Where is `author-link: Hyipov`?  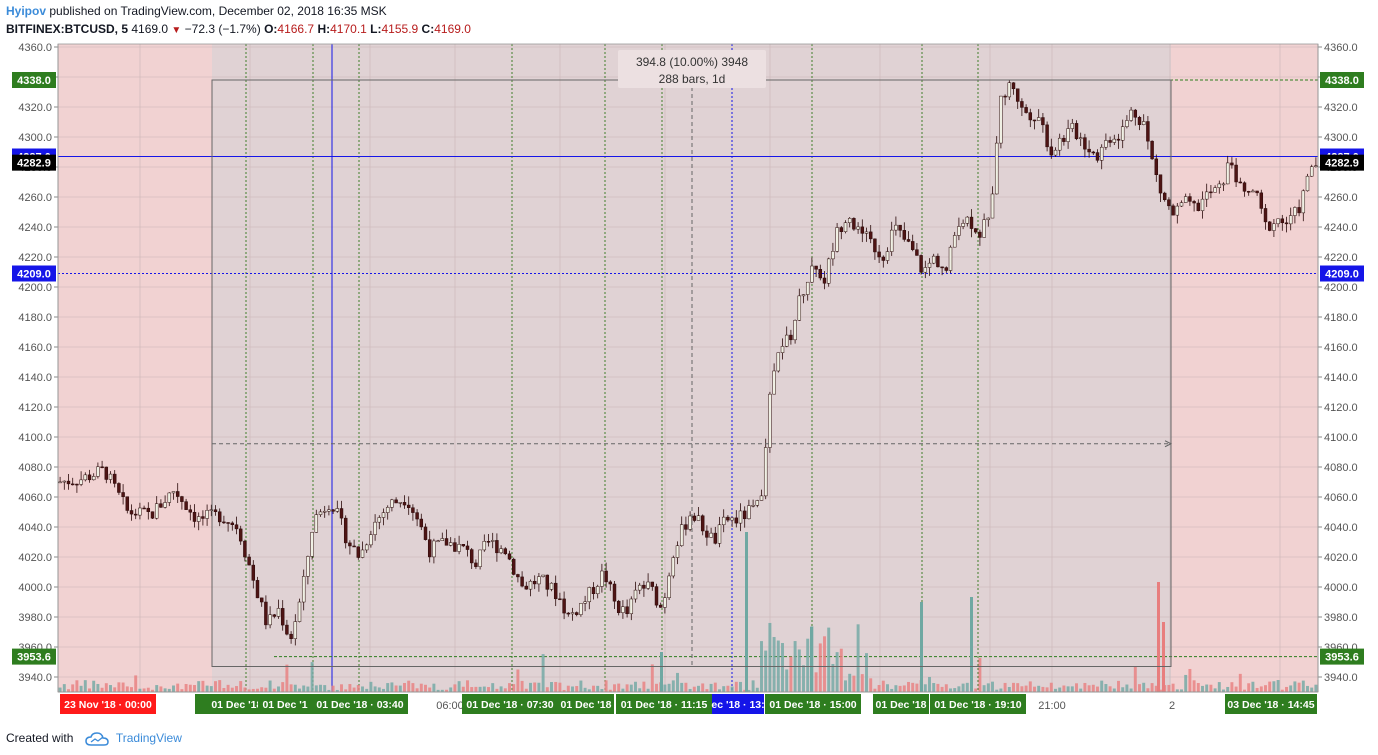
author-link: Hyipov is located at coordinates (26, 11).